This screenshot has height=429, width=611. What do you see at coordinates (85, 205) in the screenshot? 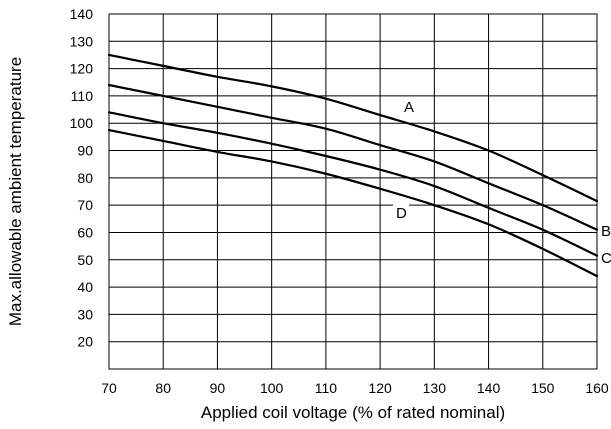
I see `y-tick-label: 70` at bounding box center [85, 205].